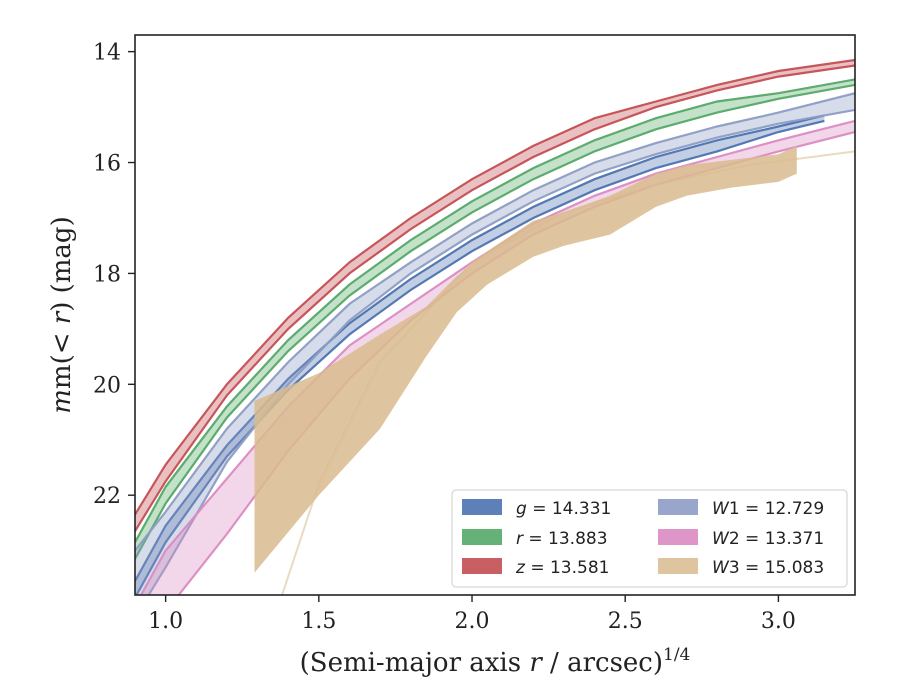 This screenshot has width=900, height=700. I want to click on legend-swatch-r, so click(482, 537).